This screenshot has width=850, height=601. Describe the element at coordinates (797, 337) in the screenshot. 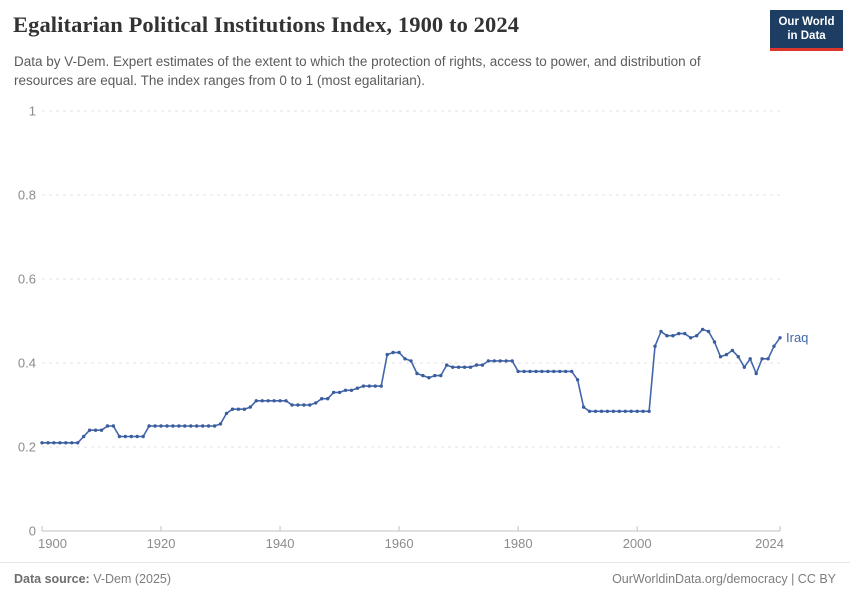

I see `series-end-label: Iraq` at that location.